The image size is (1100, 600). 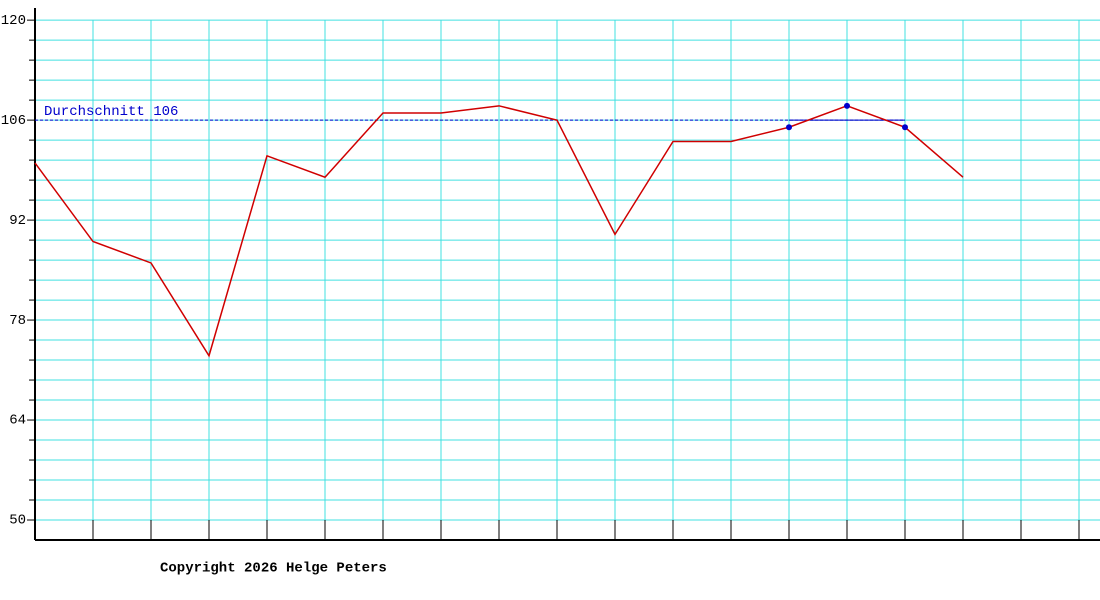 What do you see at coordinates (17, 521) in the screenshot?
I see `y-tick-label: 50` at bounding box center [17, 521].